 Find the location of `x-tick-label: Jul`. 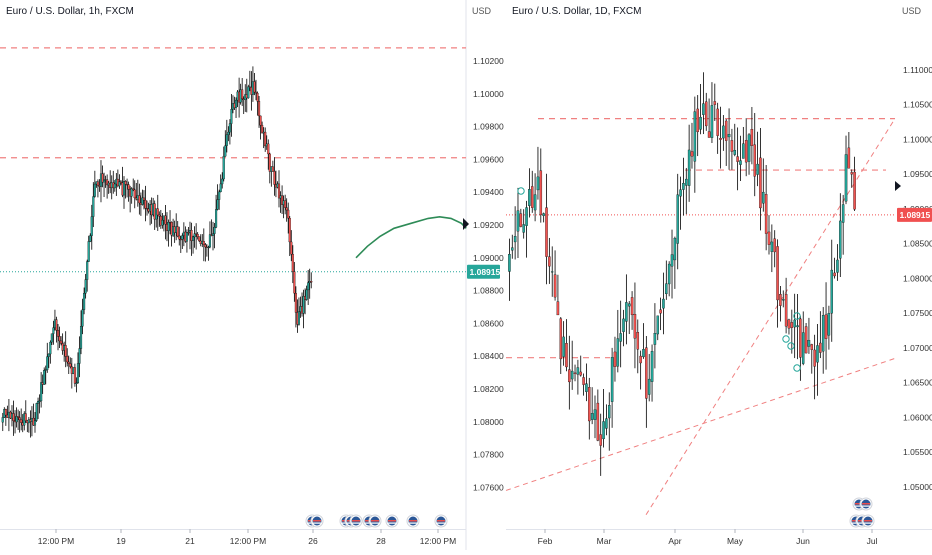

x-tick-label: Jul is located at coordinates (872, 541).